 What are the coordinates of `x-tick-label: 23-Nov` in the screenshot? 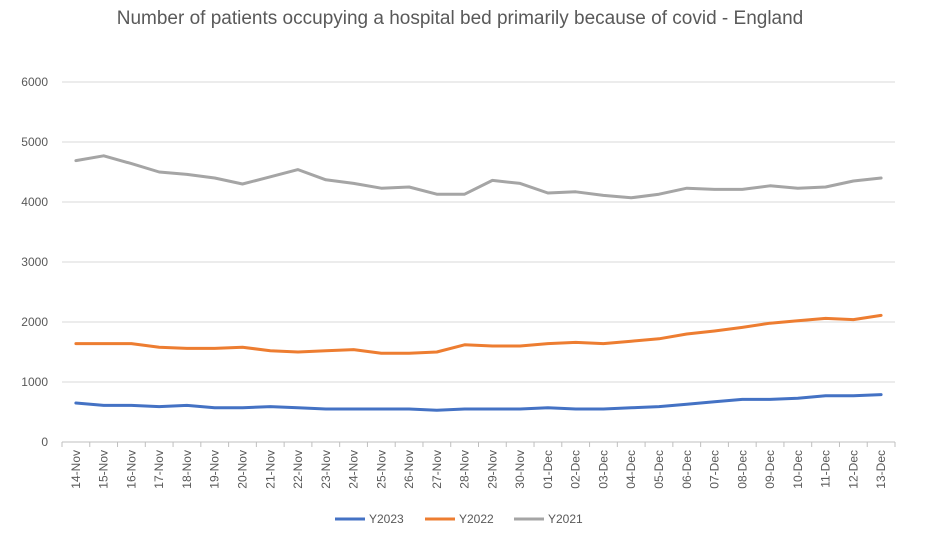 It's located at (326, 469).